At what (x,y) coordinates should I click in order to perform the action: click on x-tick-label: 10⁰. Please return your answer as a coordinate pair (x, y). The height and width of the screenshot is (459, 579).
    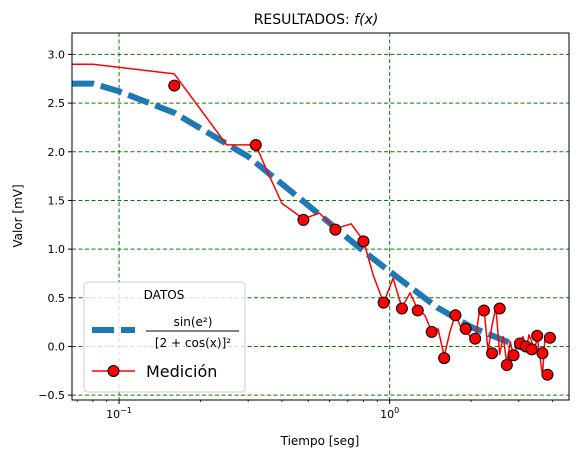
    Looking at the image, I should click on (389, 413).